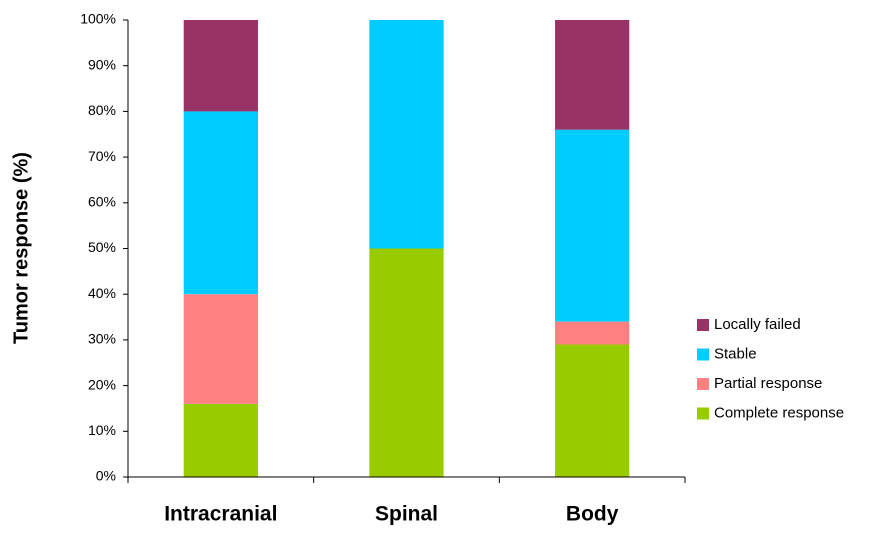 This screenshot has width=892, height=536. What do you see at coordinates (98, 19) in the screenshot?
I see `y-tick-label: 100%` at bounding box center [98, 19].